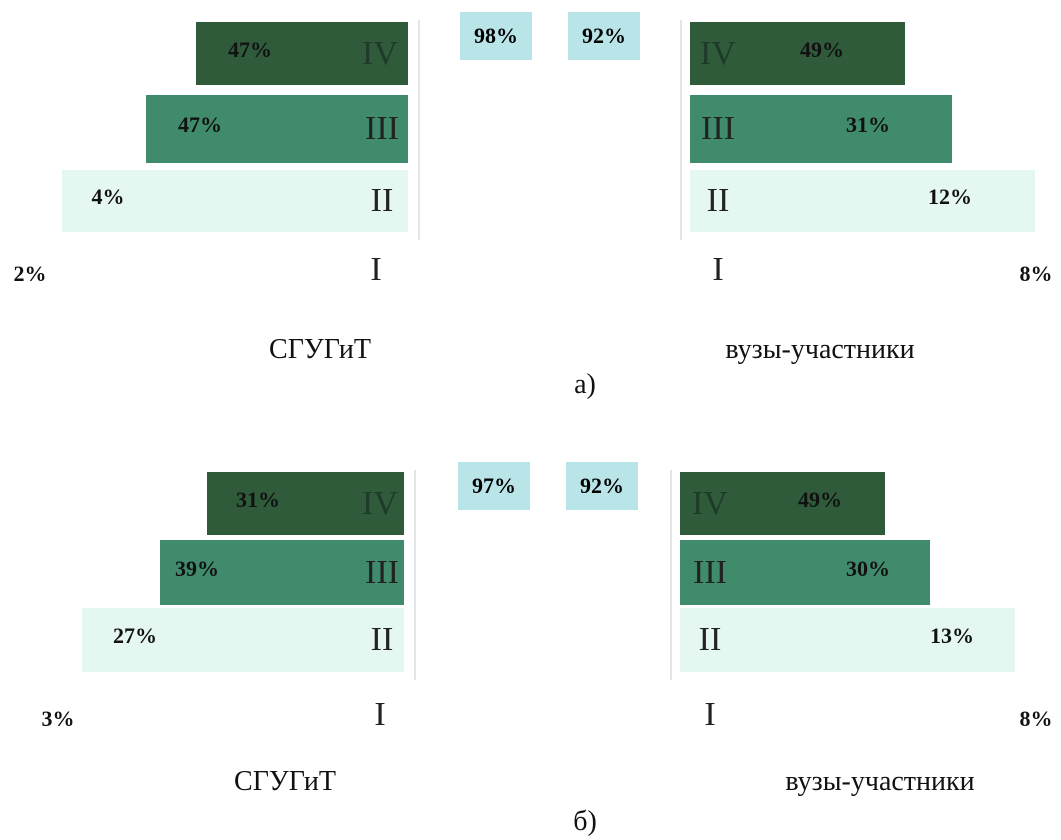  What do you see at coordinates (58, 718) in the screenshot?
I see `level-value: 3%` at bounding box center [58, 718].